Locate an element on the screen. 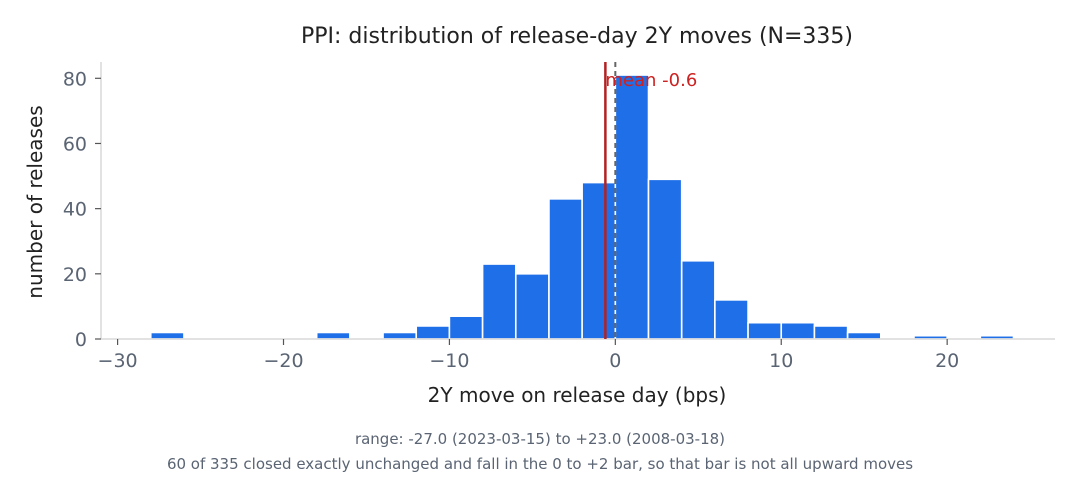 The width and height of the screenshot is (1080, 480). x-axis-label: 2Y move on release day (bps) is located at coordinates (577, 395).